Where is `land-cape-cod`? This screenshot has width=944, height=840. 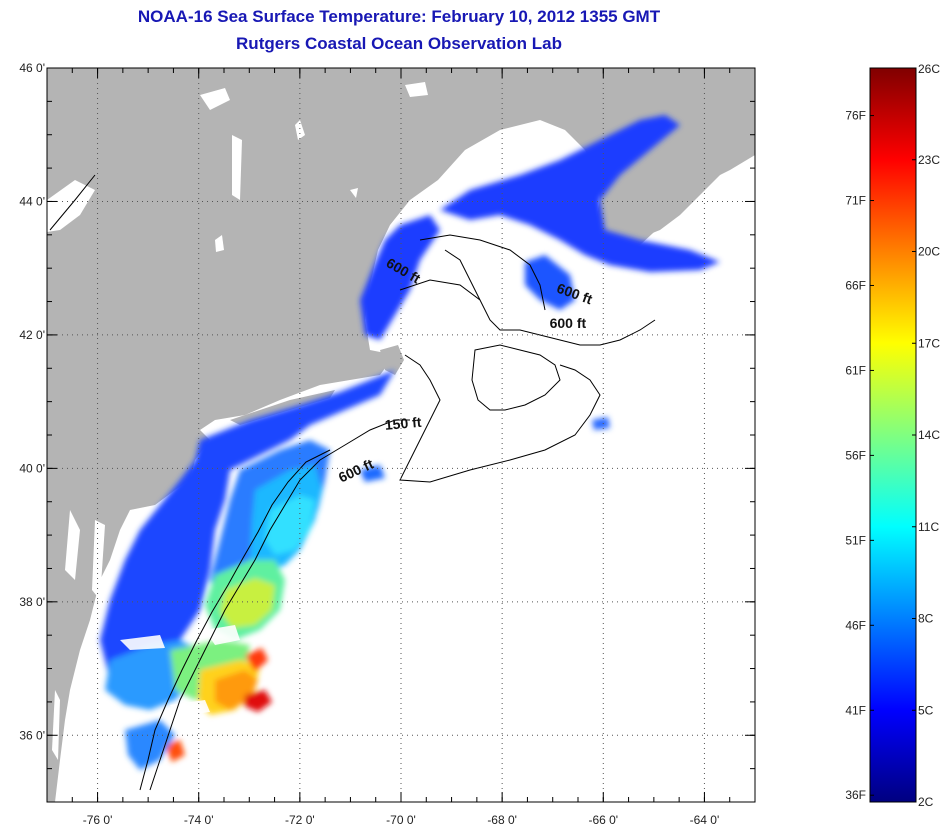
land-cape-cod is located at coordinates (392, 360).